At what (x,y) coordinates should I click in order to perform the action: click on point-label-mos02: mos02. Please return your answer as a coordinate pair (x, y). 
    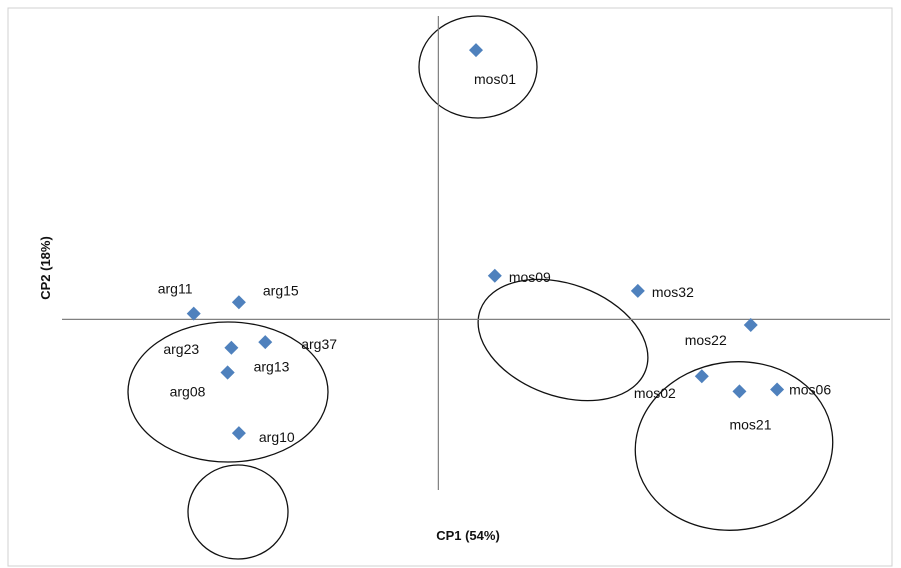
    Looking at the image, I should click on (655, 393).